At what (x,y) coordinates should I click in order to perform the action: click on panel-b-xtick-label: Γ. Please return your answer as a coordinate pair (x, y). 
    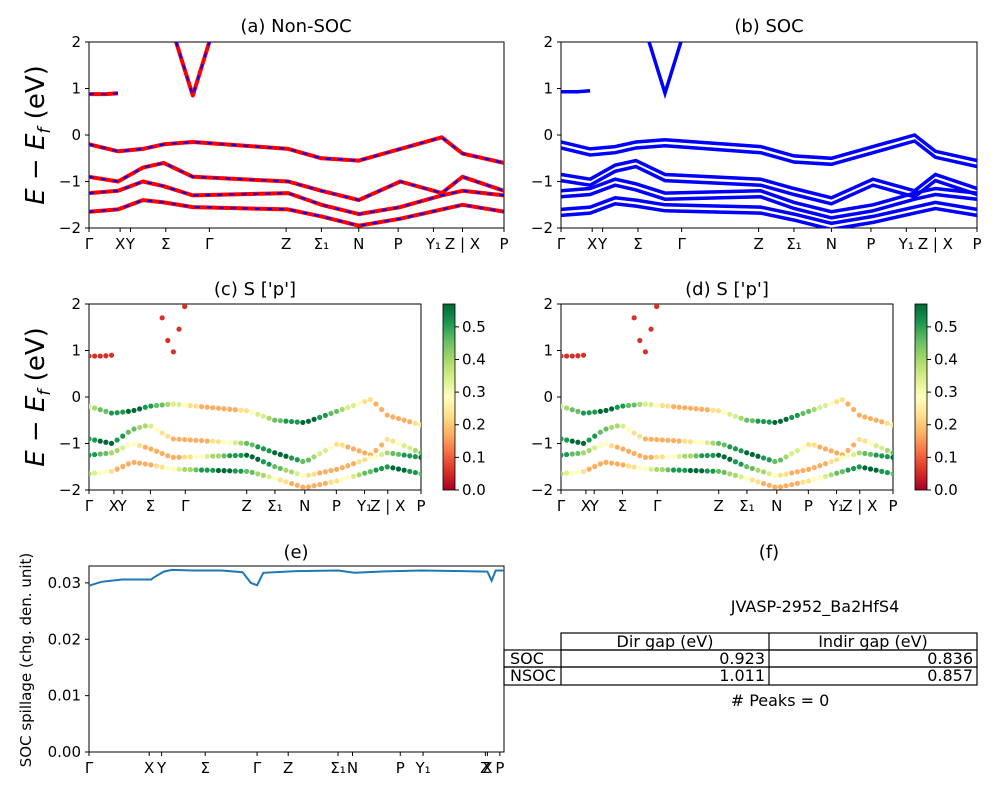
    Looking at the image, I should click on (681, 244).